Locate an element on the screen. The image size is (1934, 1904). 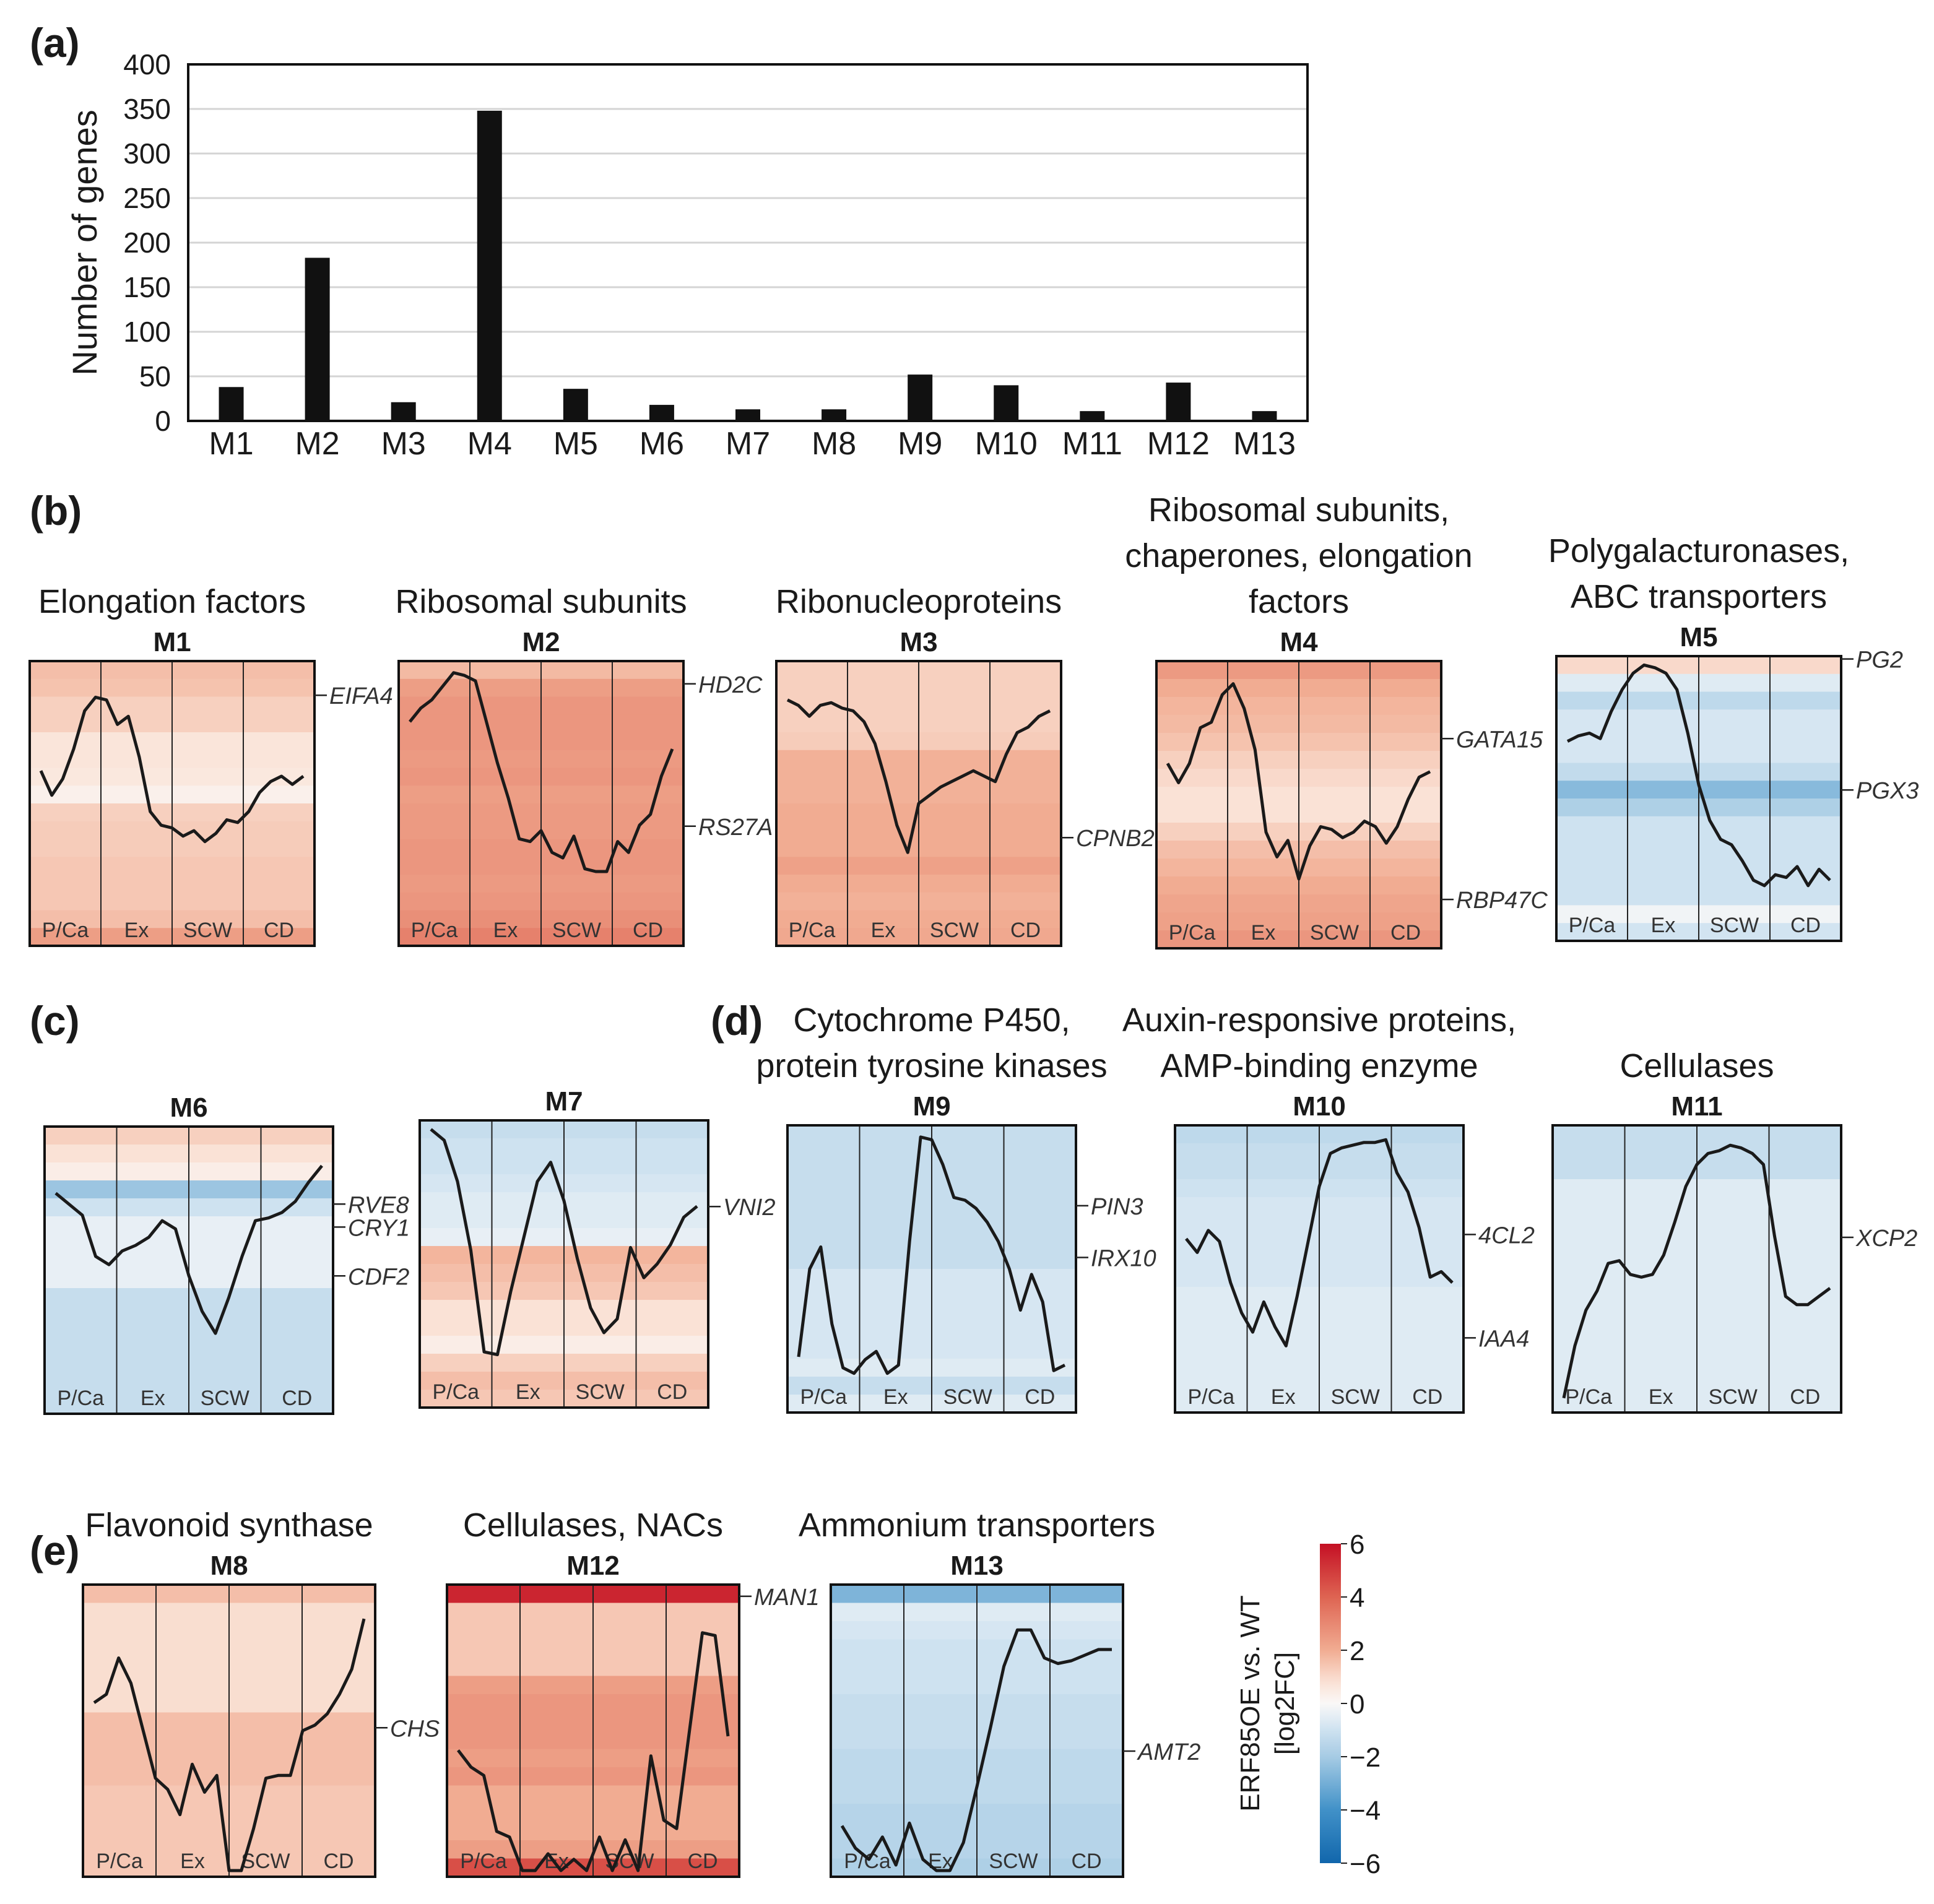
module-panel-M11: P/Ca Ex SCW CD M11 Cellulases XCP2 is located at coordinates (1734, 1230).